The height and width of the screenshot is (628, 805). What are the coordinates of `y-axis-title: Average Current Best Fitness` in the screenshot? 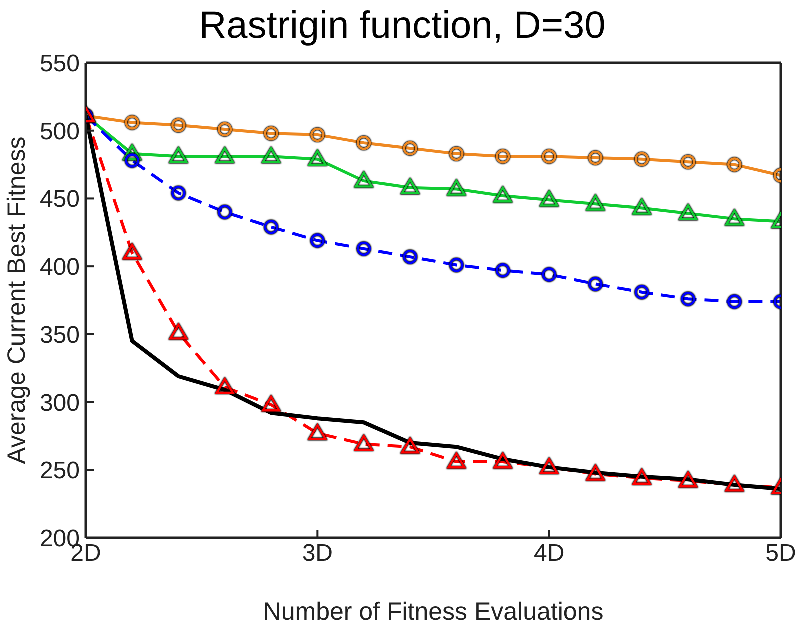 It's located at (16, 300).